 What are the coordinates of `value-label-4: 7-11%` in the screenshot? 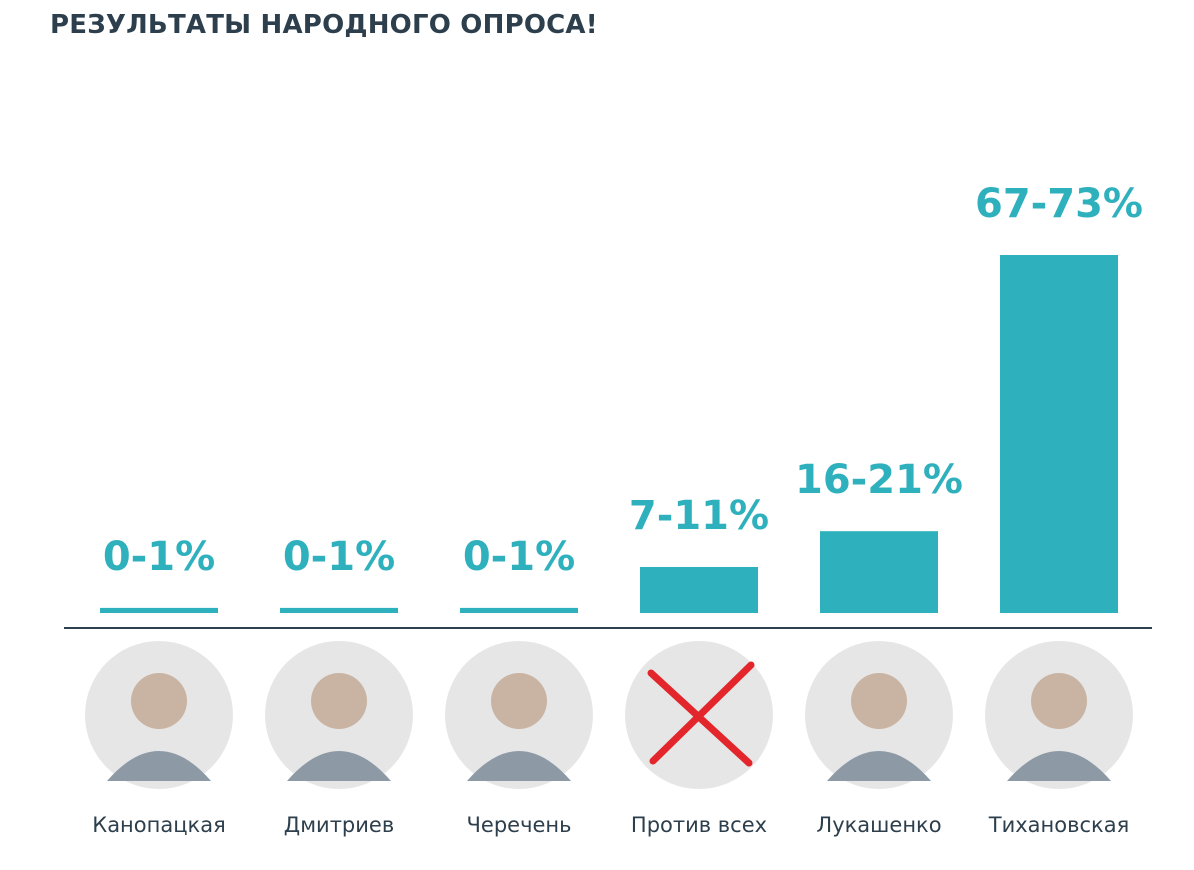 It's located at (699, 516).